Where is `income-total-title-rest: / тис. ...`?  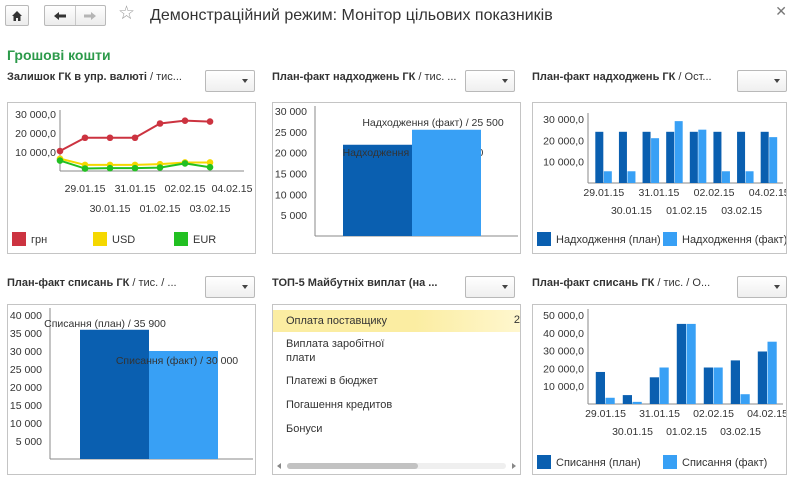
income-total-title-rest: / тис. ... is located at coordinates (436, 77).